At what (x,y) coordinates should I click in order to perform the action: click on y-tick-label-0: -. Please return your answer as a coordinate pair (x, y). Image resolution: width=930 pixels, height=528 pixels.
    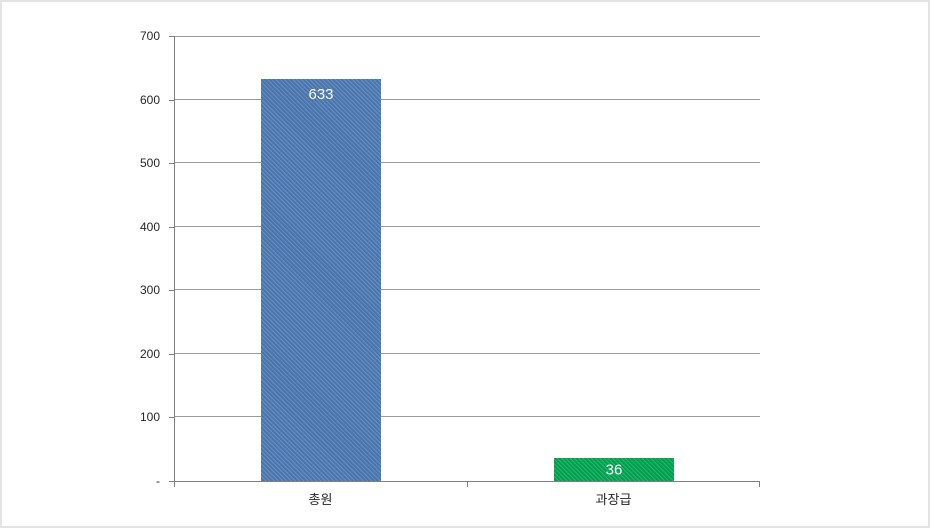
    Looking at the image, I should click on (158, 481).